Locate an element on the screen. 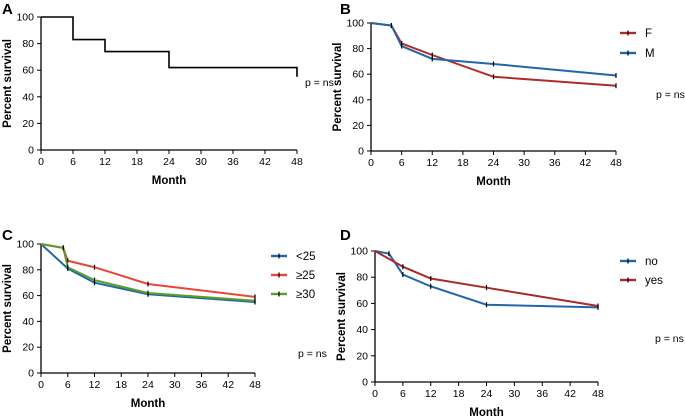  legend-label: ≥30 is located at coordinates (305, 295).